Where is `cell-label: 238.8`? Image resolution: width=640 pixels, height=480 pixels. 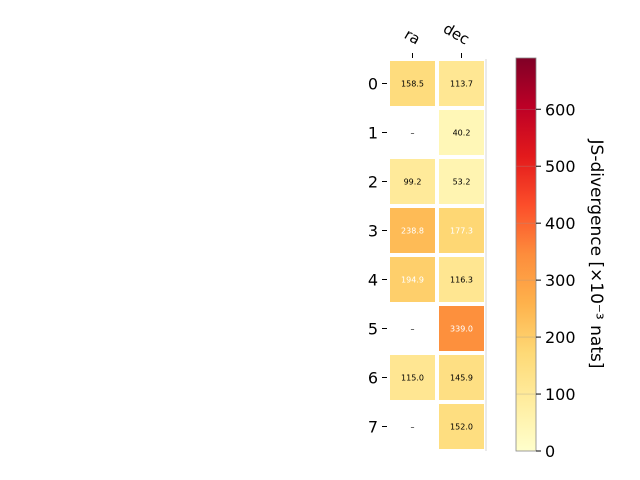 cell-label: 238.8 is located at coordinates (412, 231).